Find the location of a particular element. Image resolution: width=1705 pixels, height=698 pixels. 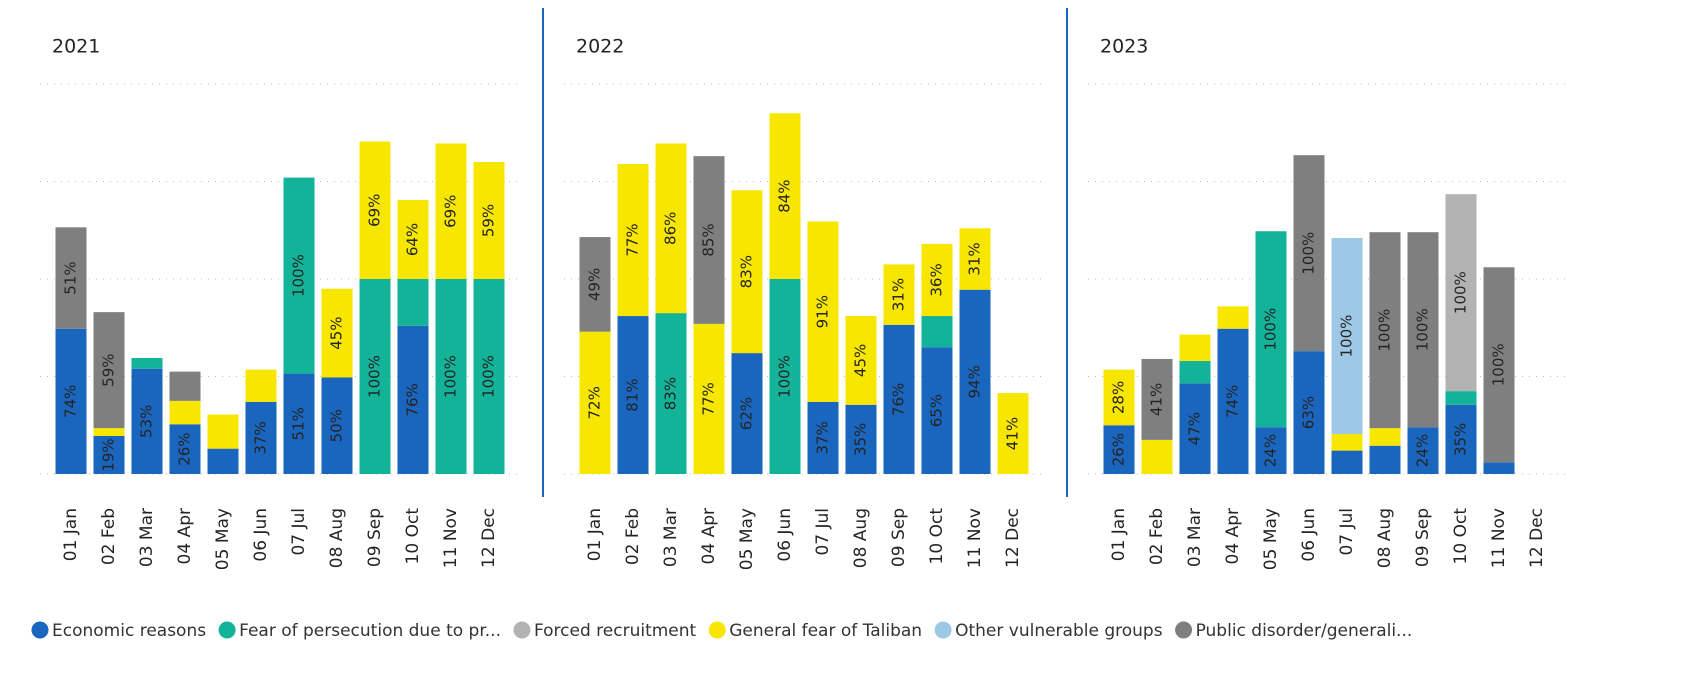

legend-label: Forced recruitment is located at coordinates (615, 631).